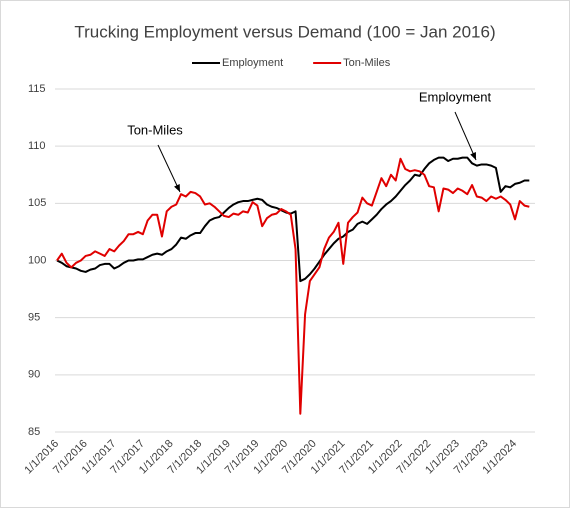  Describe the element at coordinates (291, 63) in the screenshot. I see `legend: Employment Ton-Miles` at that location.